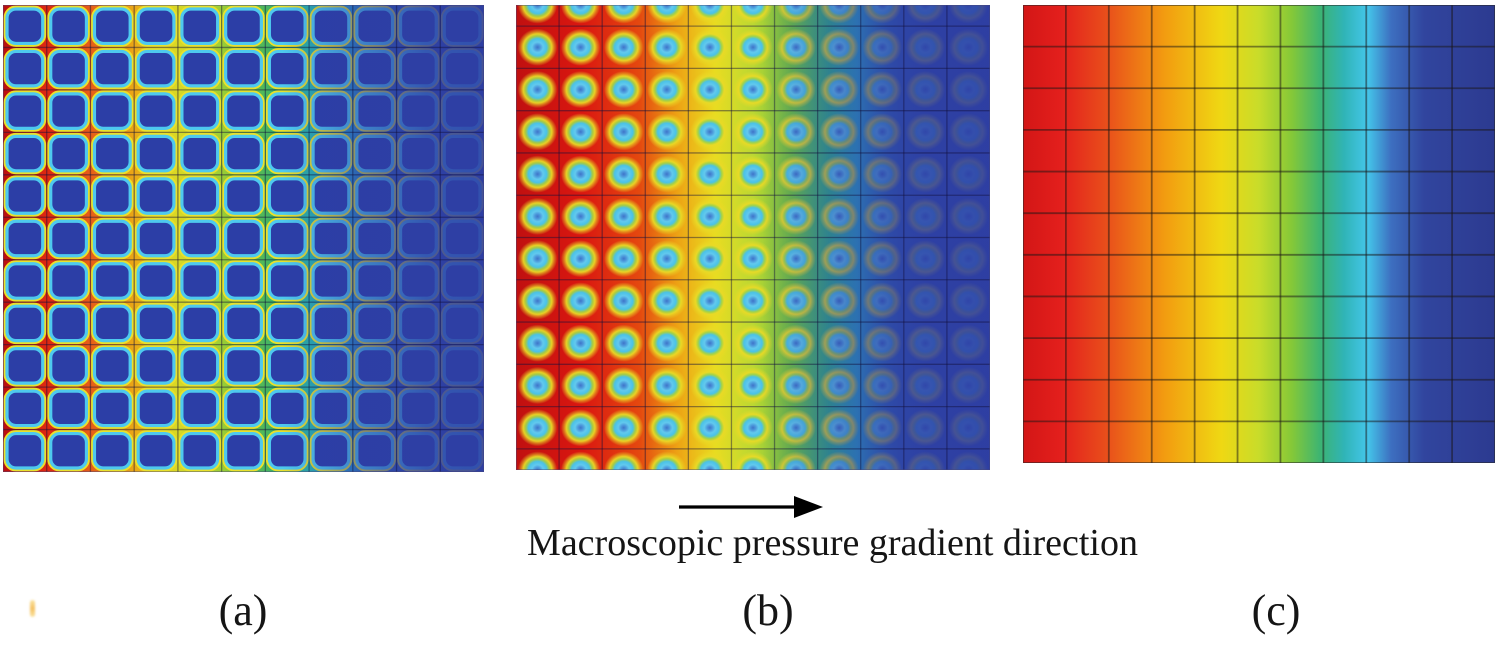  I want to click on arrow-caption: Macroscopic pressure gradient direction, so click(832, 543).